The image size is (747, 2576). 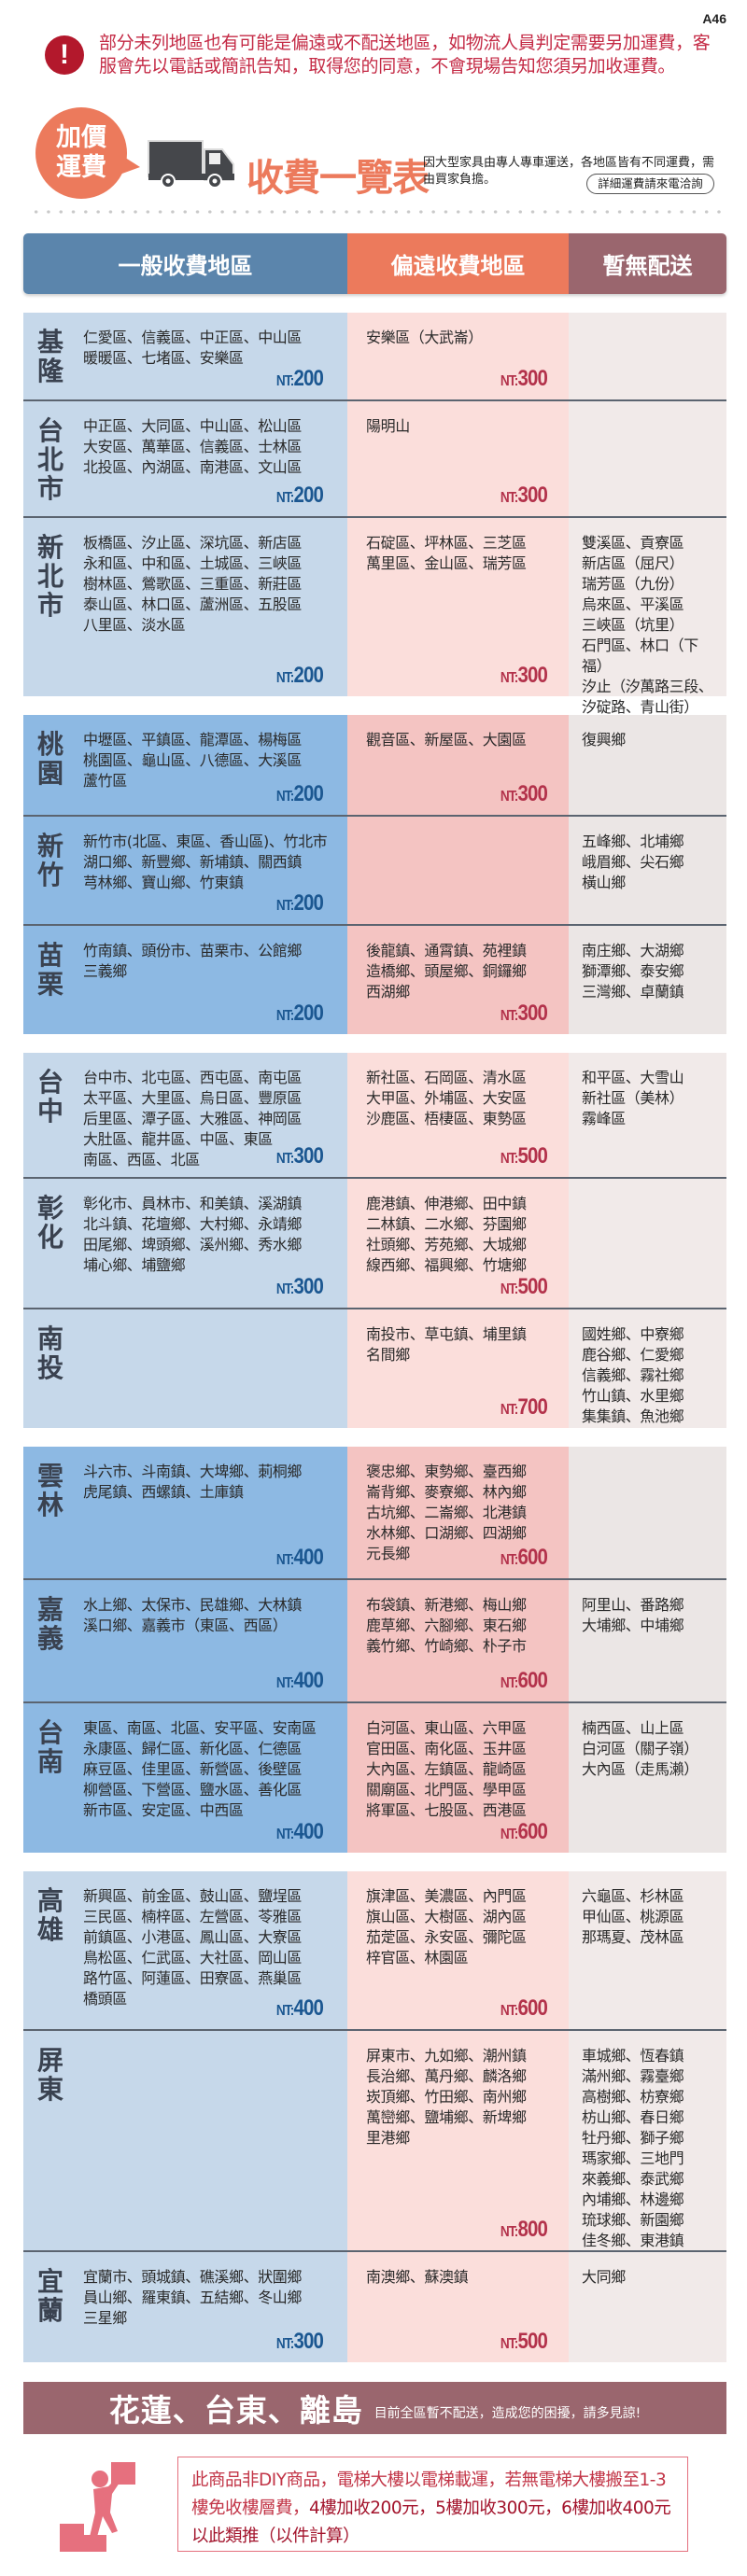 I want to click on column-header: 一般收費地區 偏遠收費地區 暫無配送, so click(x=374, y=263).